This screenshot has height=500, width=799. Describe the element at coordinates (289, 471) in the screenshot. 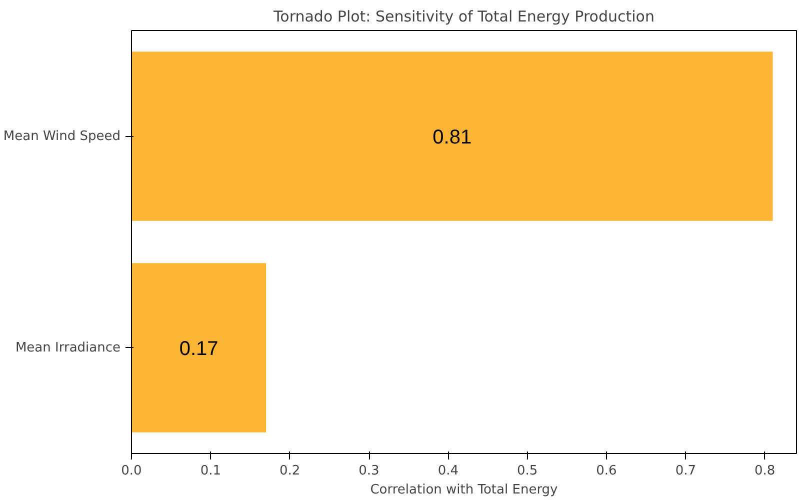

I see `x-tick-label: 0.2` at that location.